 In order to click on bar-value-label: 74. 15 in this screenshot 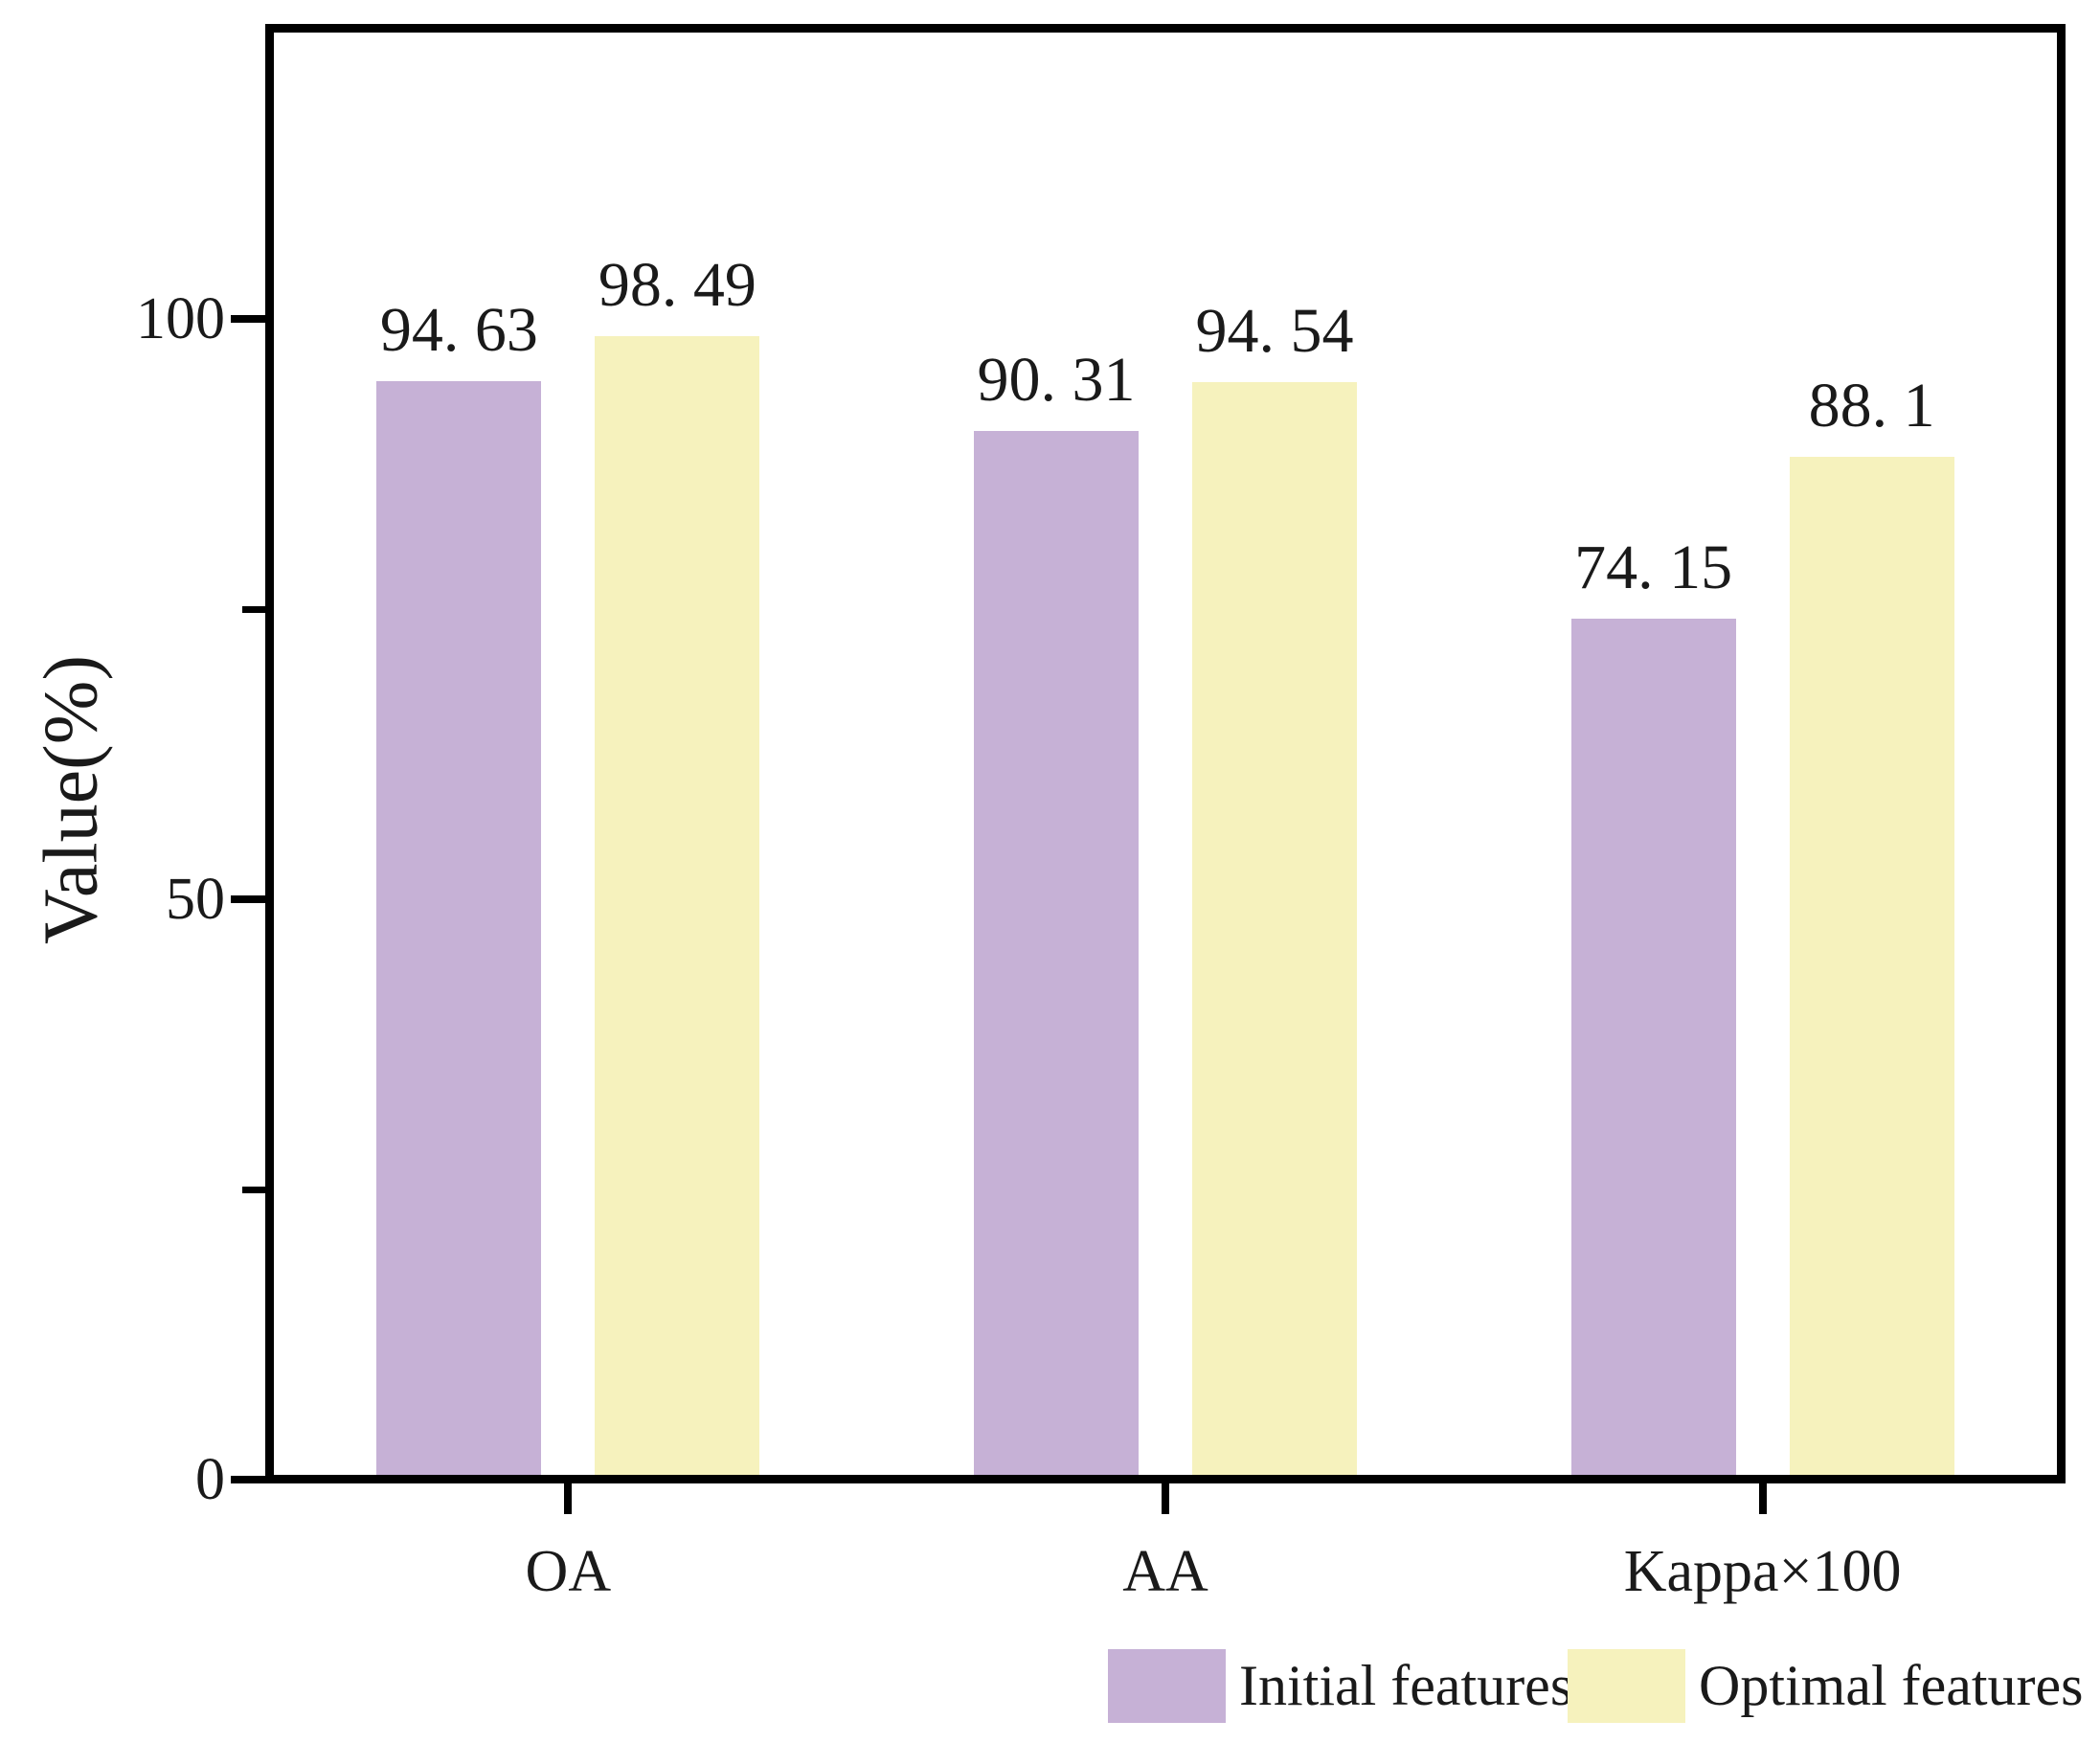, I will do `click(1654, 567)`.